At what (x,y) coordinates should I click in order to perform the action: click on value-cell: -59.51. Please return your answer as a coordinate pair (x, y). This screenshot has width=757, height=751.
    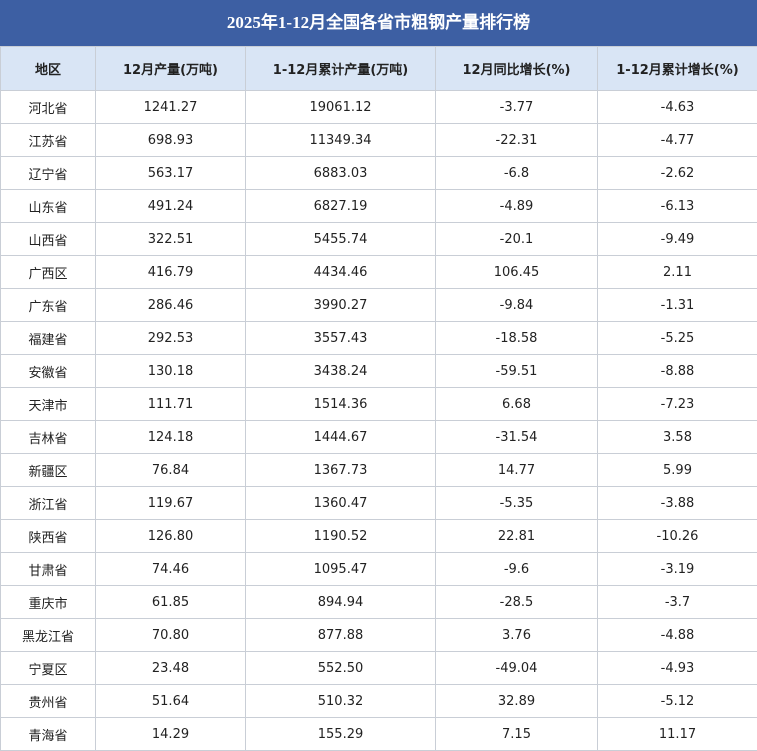
    Looking at the image, I should click on (516, 371).